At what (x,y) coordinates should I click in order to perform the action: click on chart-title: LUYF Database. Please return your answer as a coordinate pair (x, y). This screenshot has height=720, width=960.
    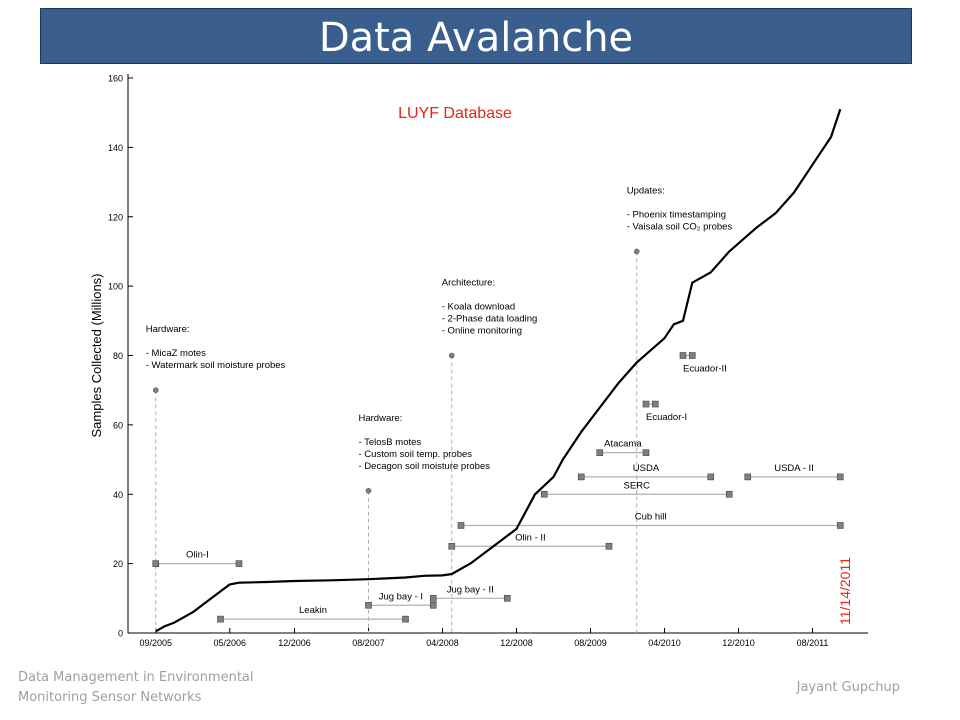
    Looking at the image, I should click on (455, 113).